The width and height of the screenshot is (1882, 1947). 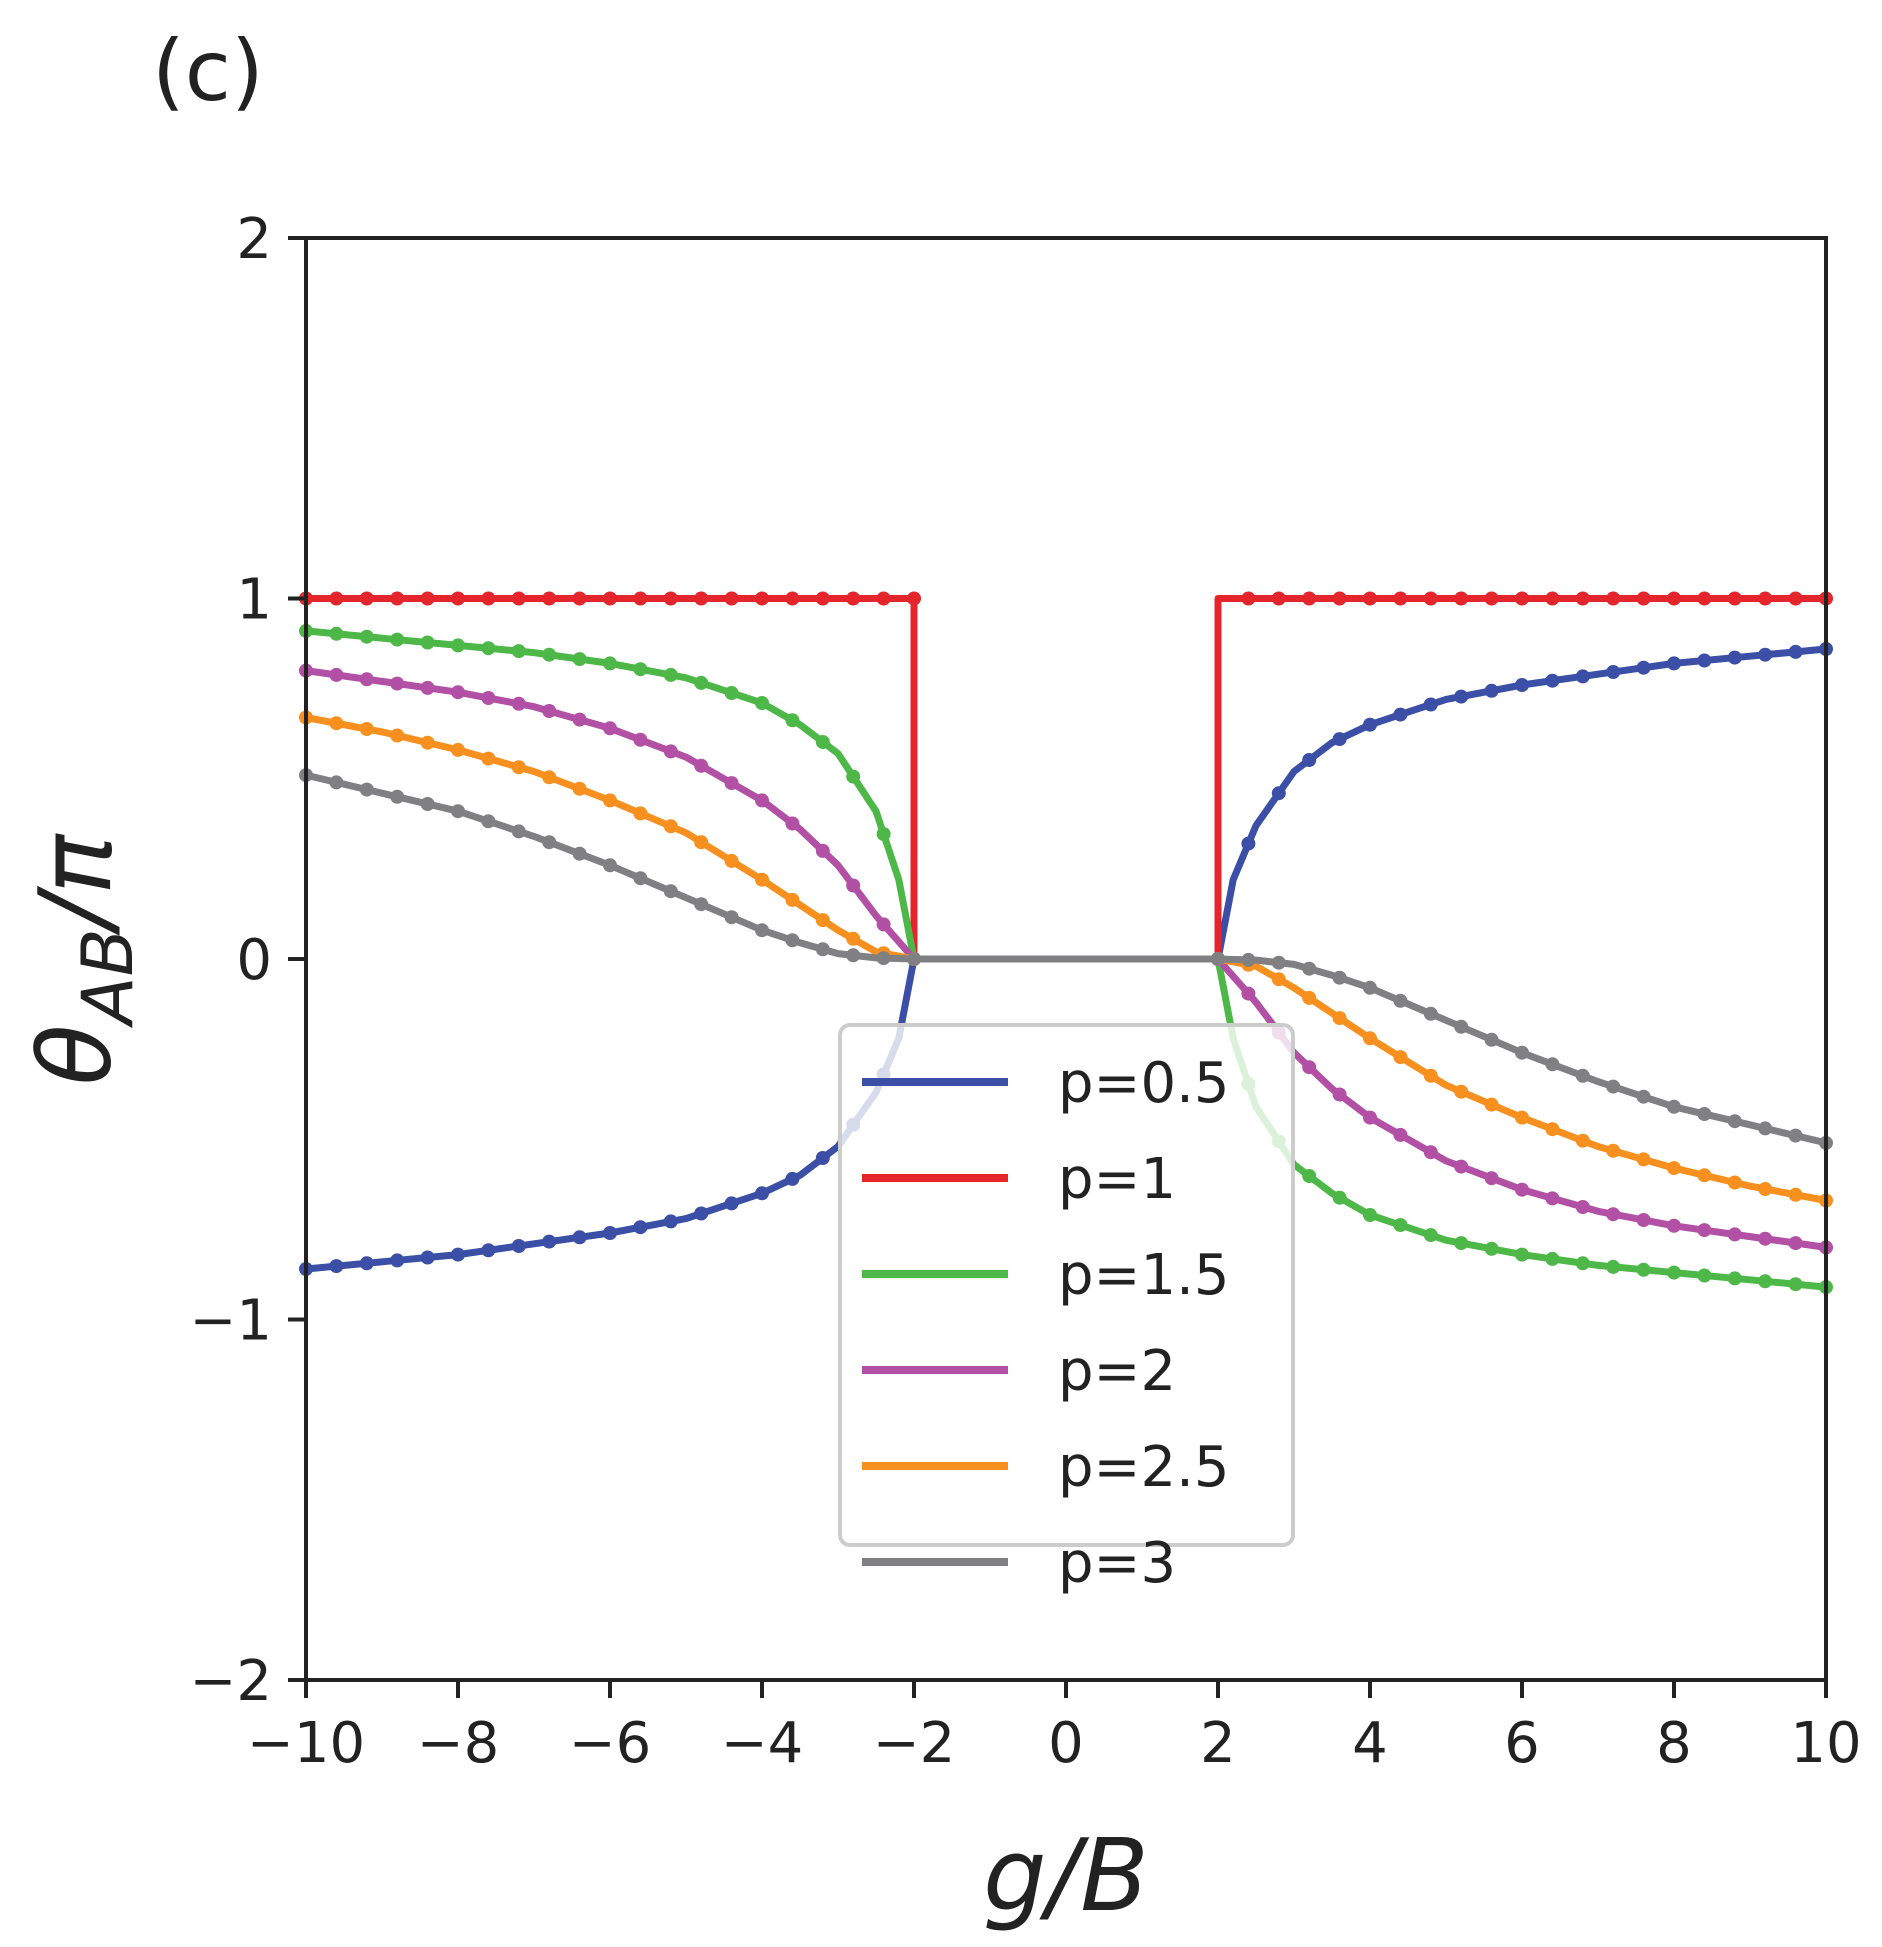 I want to click on y-axis-title: θAB/π, so click(x=83, y=959).